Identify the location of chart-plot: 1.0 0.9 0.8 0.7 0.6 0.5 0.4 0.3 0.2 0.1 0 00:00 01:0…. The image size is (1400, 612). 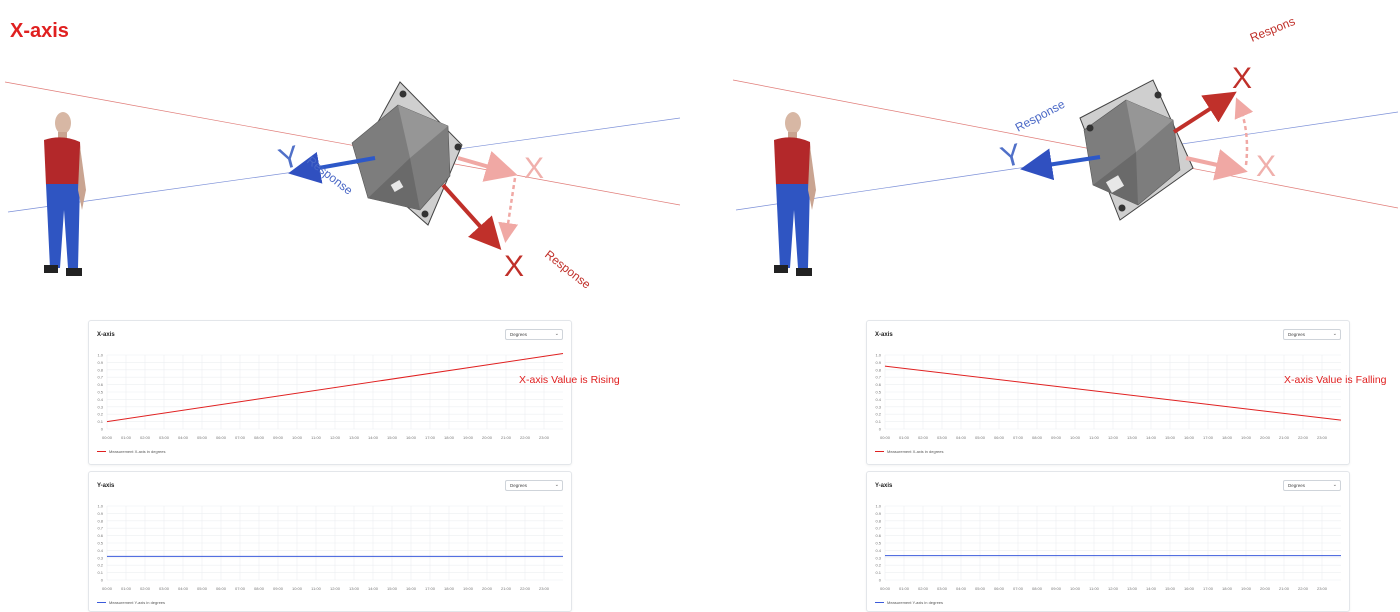
(1108, 396).